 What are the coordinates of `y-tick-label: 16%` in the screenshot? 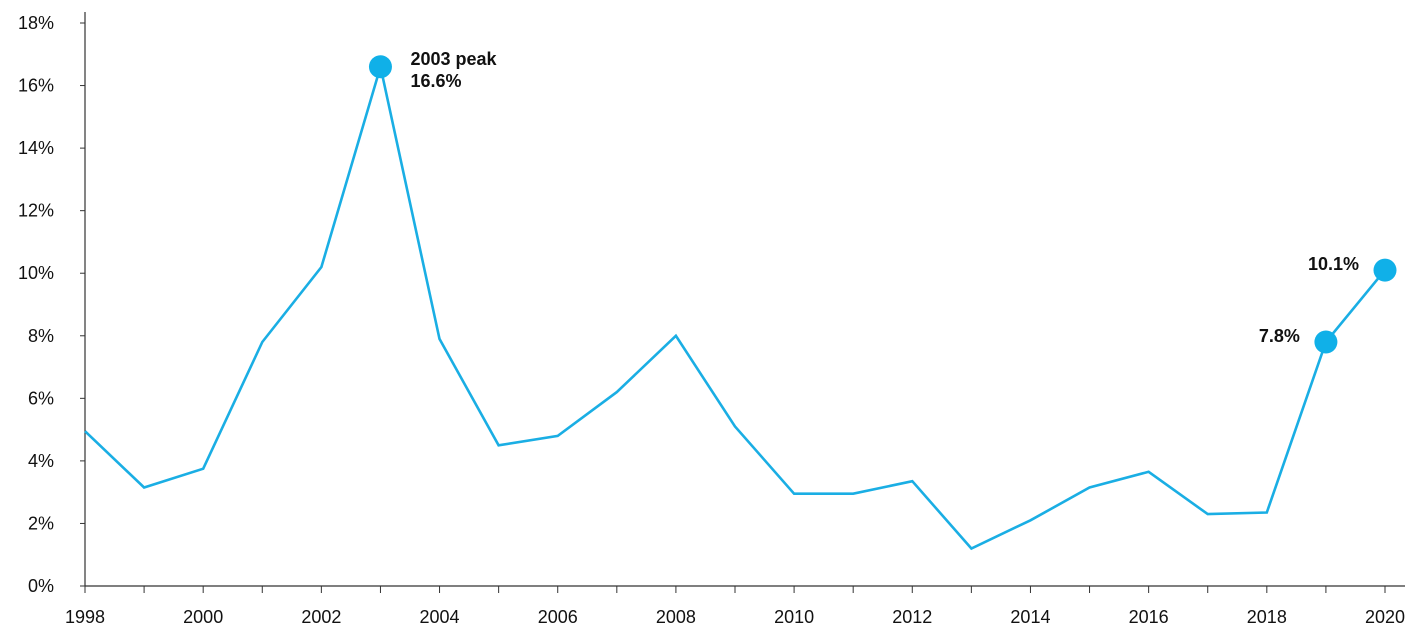 It's located at (36, 86).